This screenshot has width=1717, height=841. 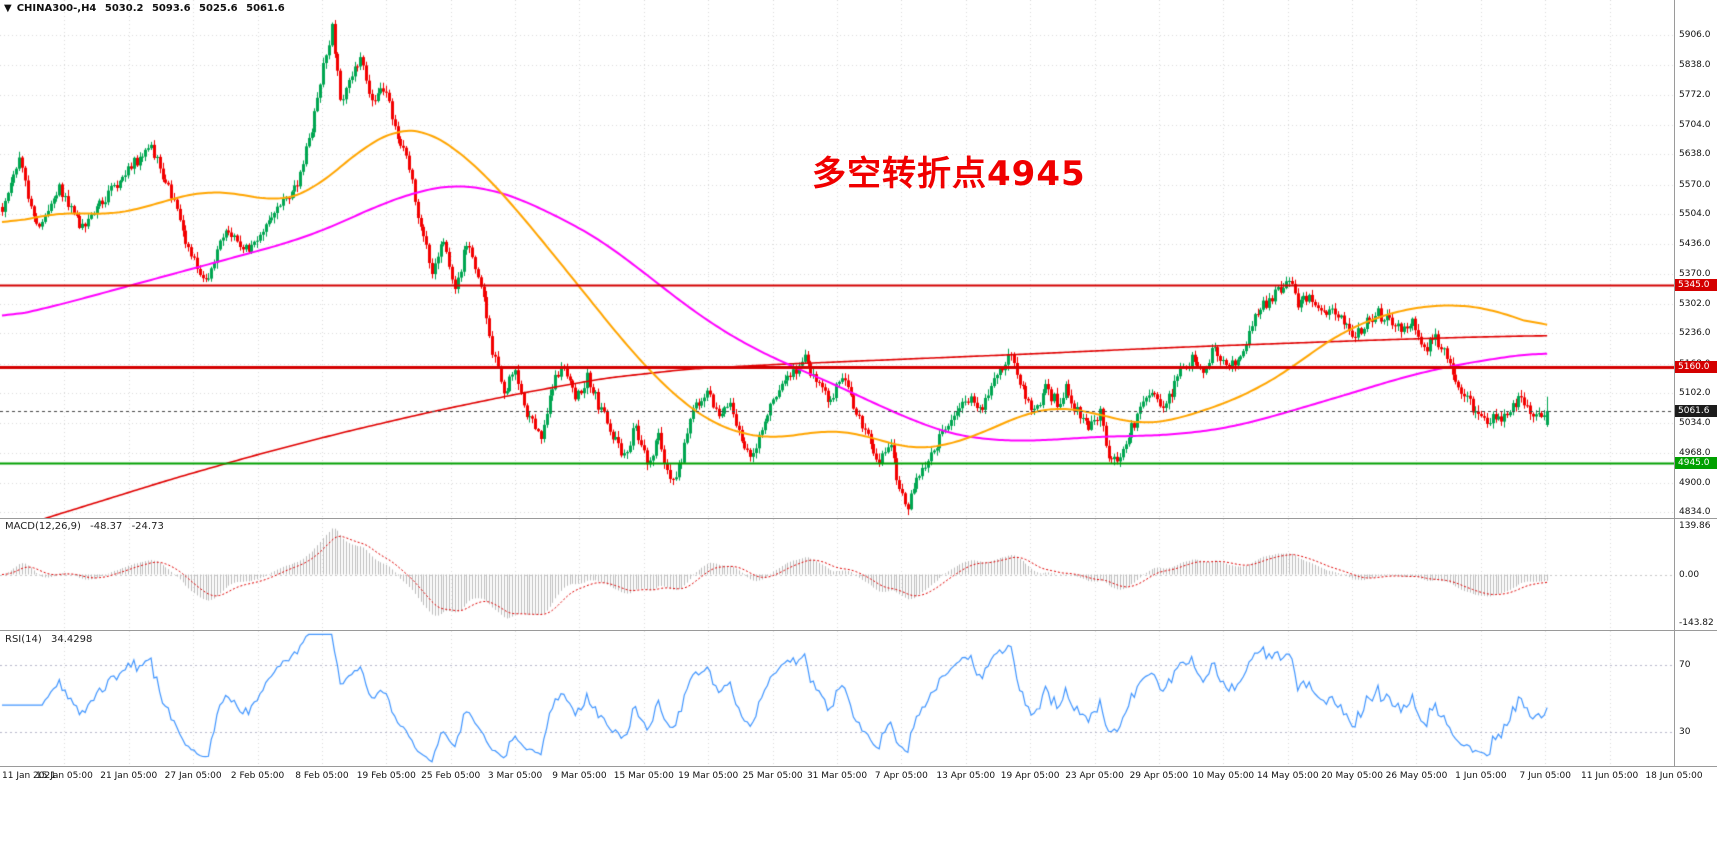 What do you see at coordinates (1696, 284) in the screenshot?
I see `price-badge: 5345.0` at bounding box center [1696, 284].